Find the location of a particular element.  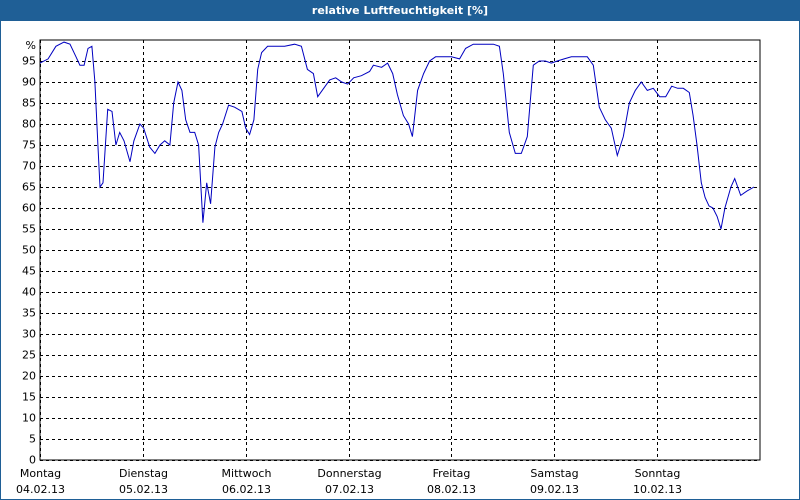

y-tick-label: 60 is located at coordinates (29, 208).